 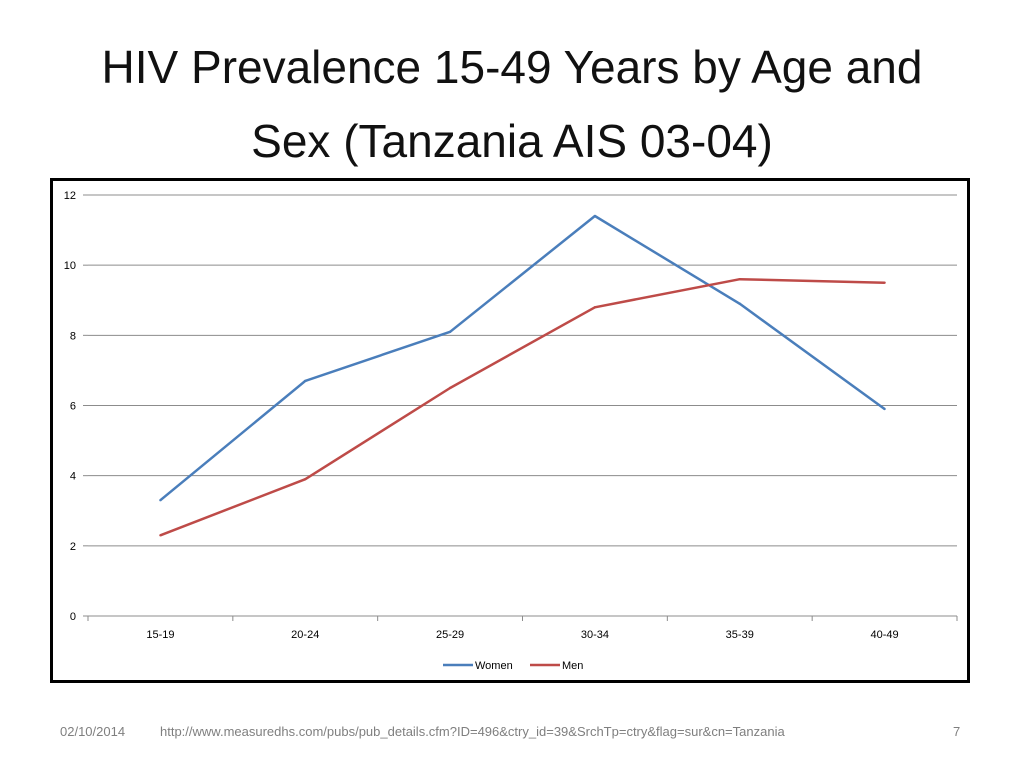 What do you see at coordinates (595, 635) in the screenshot?
I see `x-tick-label: 30-34` at bounding box center [595, 635].